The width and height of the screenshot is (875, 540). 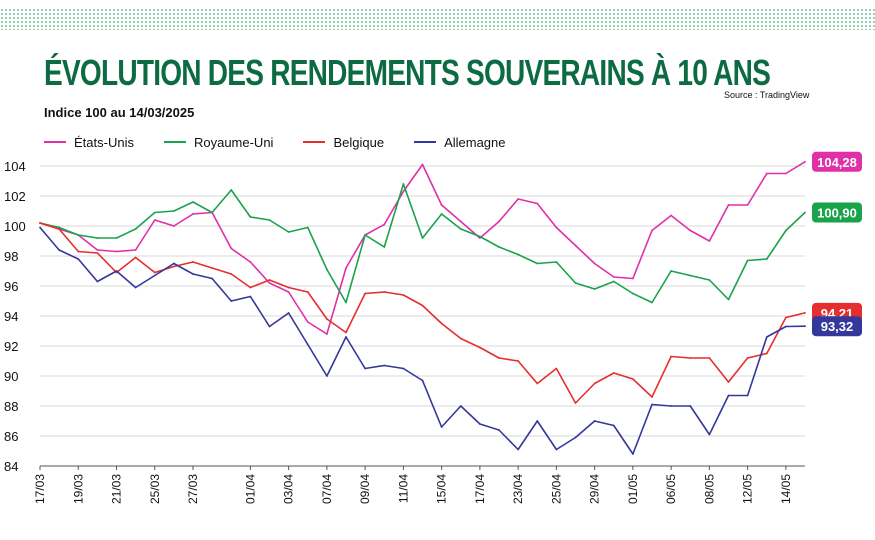 What do you see at coordinates (595, 489) in the screenshot?
I see `x-tick-label: 29/04` at bounding box center [595, 489].